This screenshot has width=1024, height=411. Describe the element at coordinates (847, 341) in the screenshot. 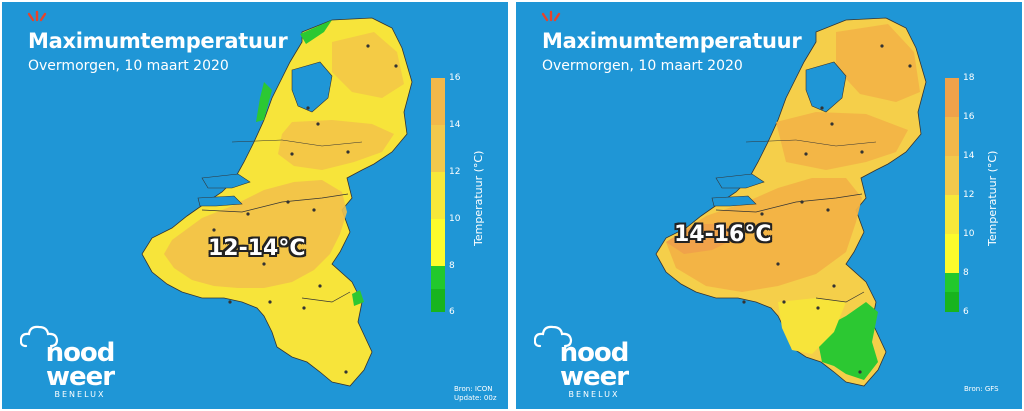

I see `green-zone` at that location.